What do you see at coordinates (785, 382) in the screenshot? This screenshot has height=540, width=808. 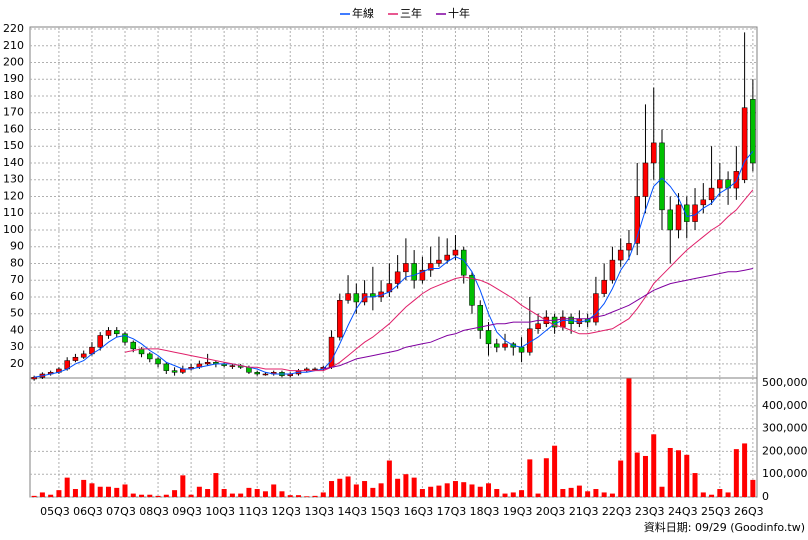 I see `y-tick-label: 500,000` at bounding box center [785, 382].